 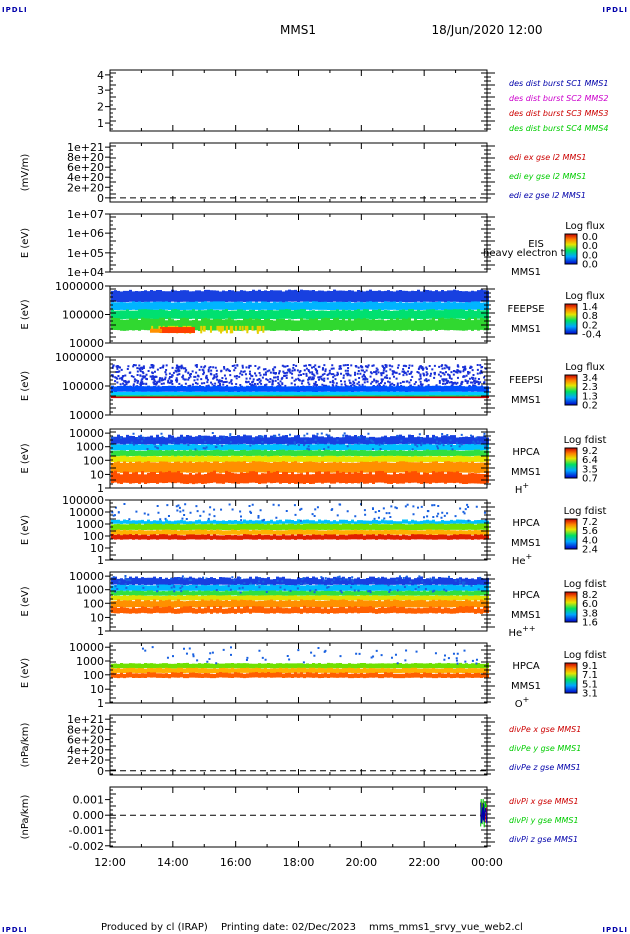 What do you see at coordinates (522, 488) in the screenshot?
I see `species-label: H+` at bounding box center [522, 488].